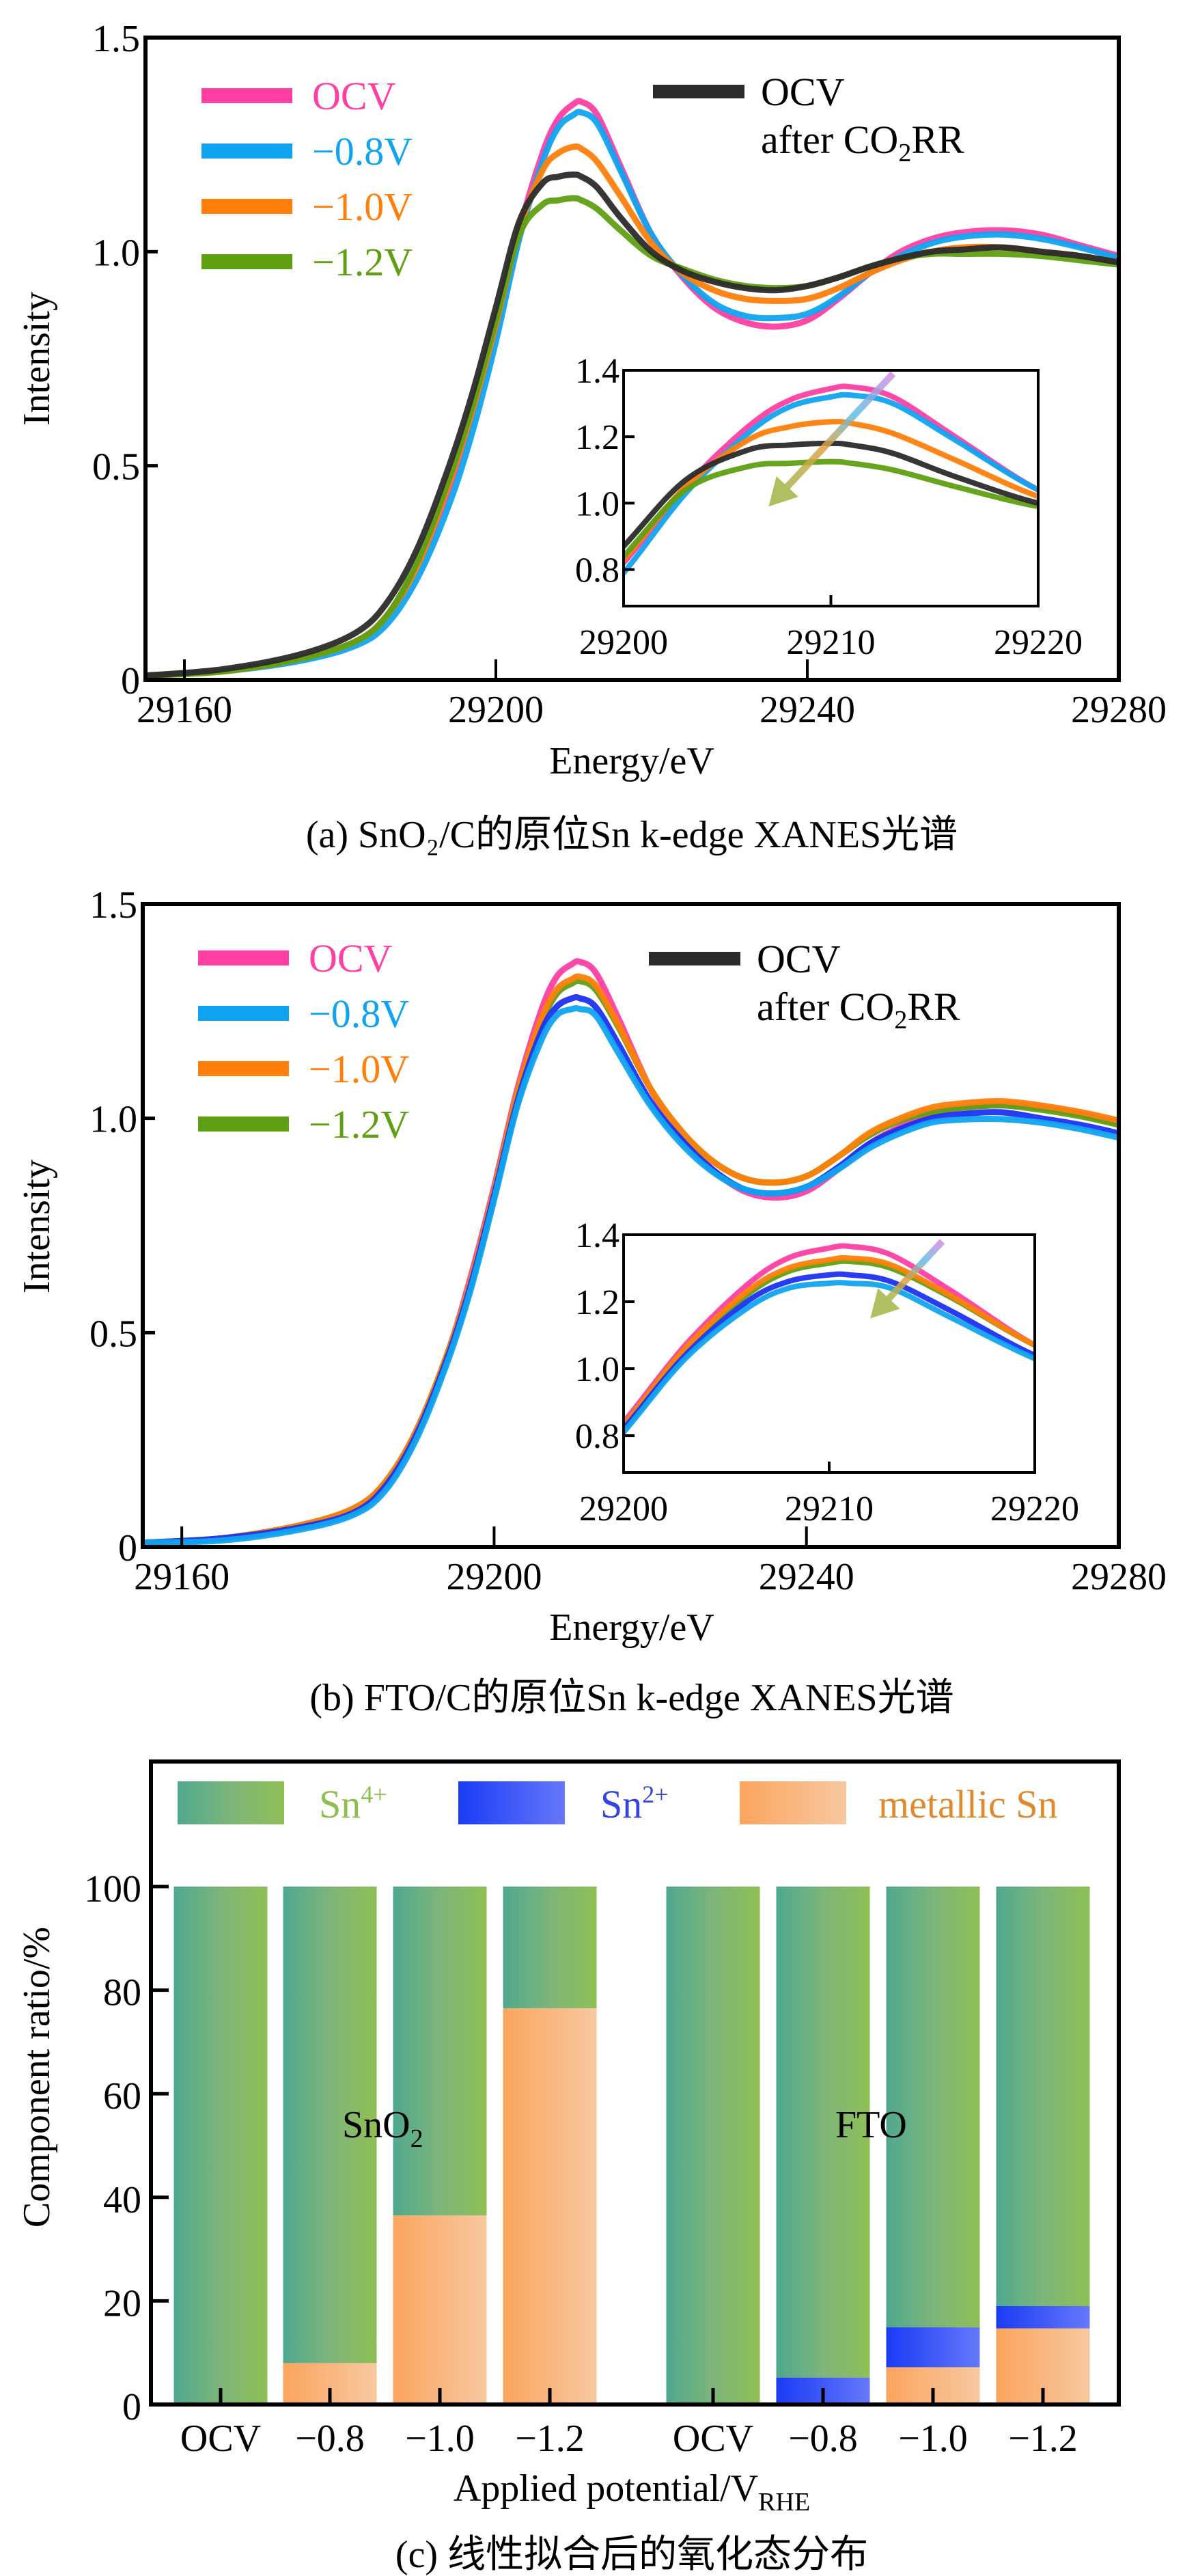 The image size is (1198, 2576). What do you see at coordinates (806, 1577) in the screenshot?
I see `x-tick-label: 29240` at bounding box center [806, 1577].